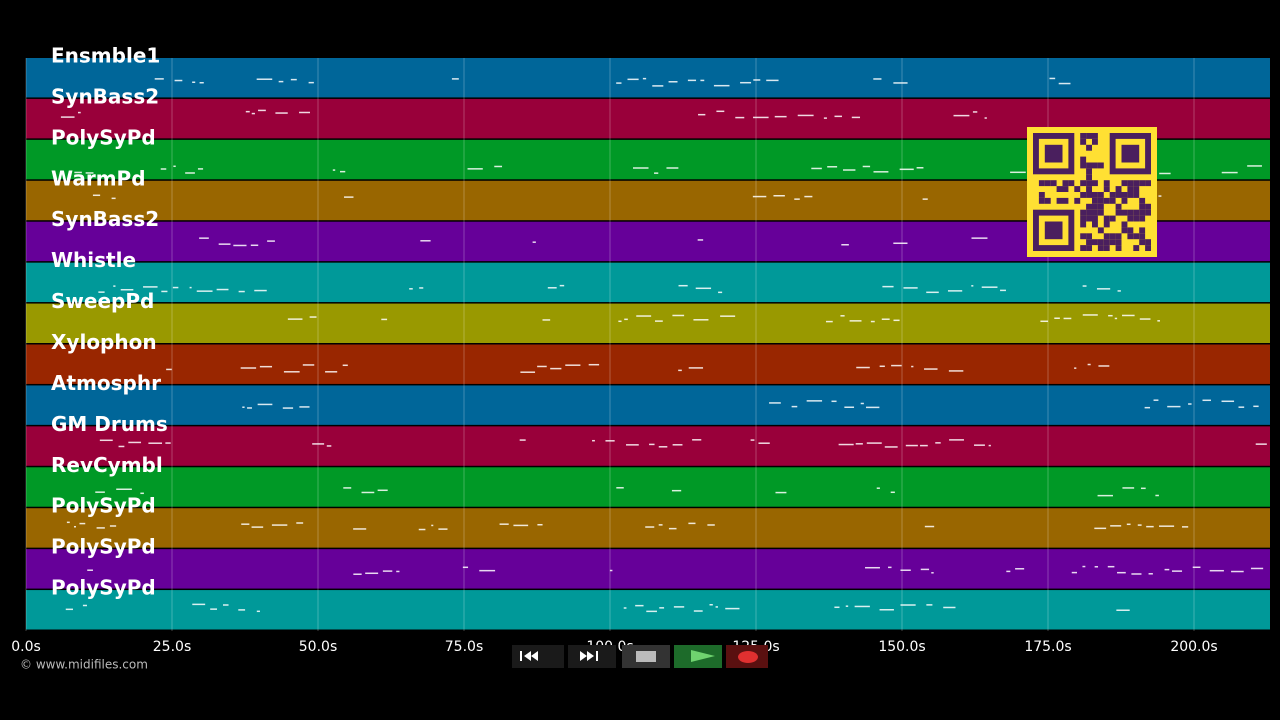  What do you see at coordinates (747, 656) in the screenshot?
I see `record-button` at bounding box center [747, 656].